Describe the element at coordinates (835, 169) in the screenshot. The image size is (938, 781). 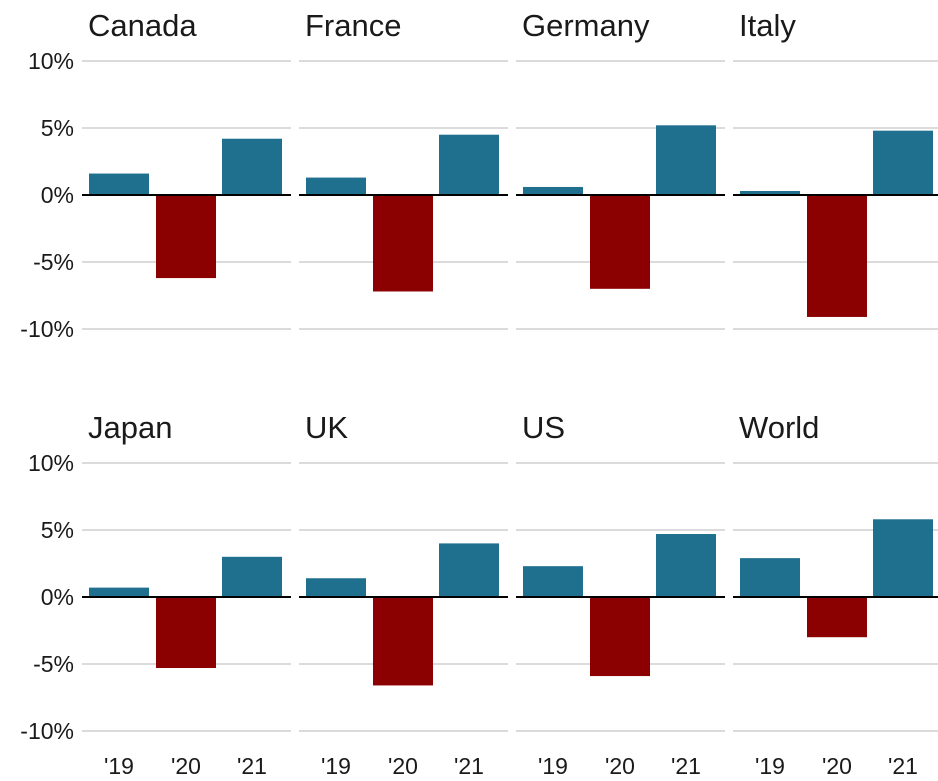
I see `panel-italy: Italy` at that location.